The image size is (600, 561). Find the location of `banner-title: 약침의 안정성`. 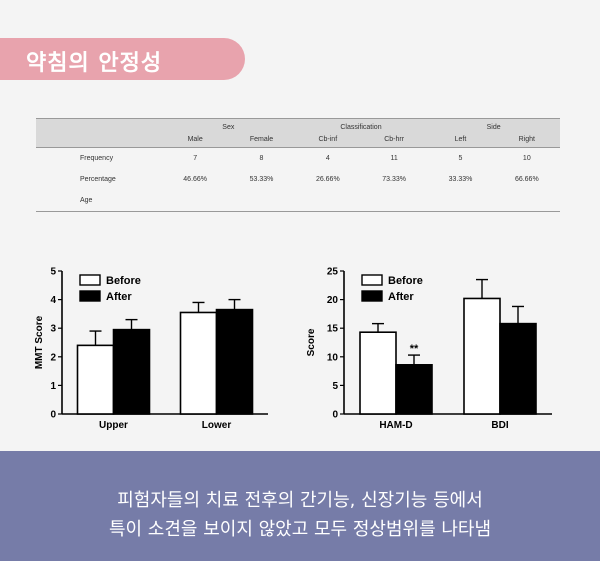

banner-title: 약침의 안정성 is located at coordinates (94, 63).